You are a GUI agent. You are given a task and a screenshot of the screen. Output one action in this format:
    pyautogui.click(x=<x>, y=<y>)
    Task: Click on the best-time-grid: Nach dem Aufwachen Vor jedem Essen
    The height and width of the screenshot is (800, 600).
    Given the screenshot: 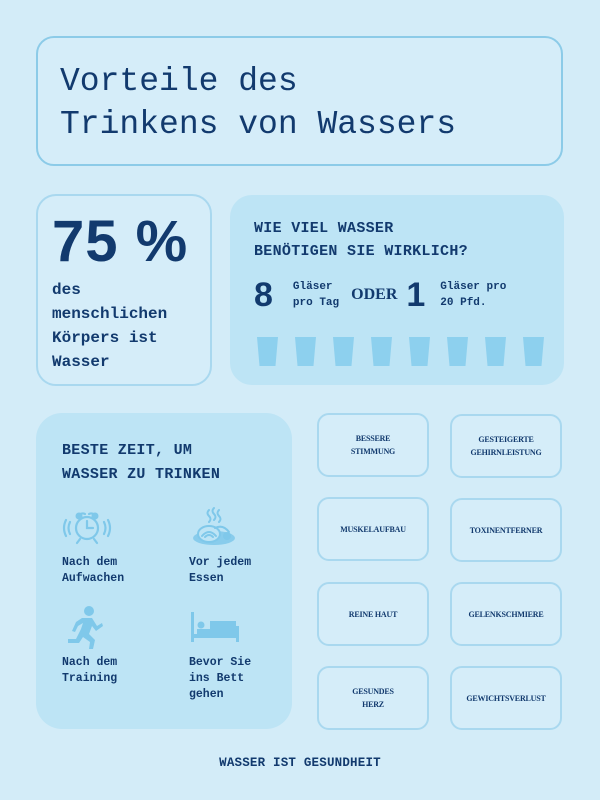 What is the action you would take?
    pyautogui.click(x=177, y=605)
    